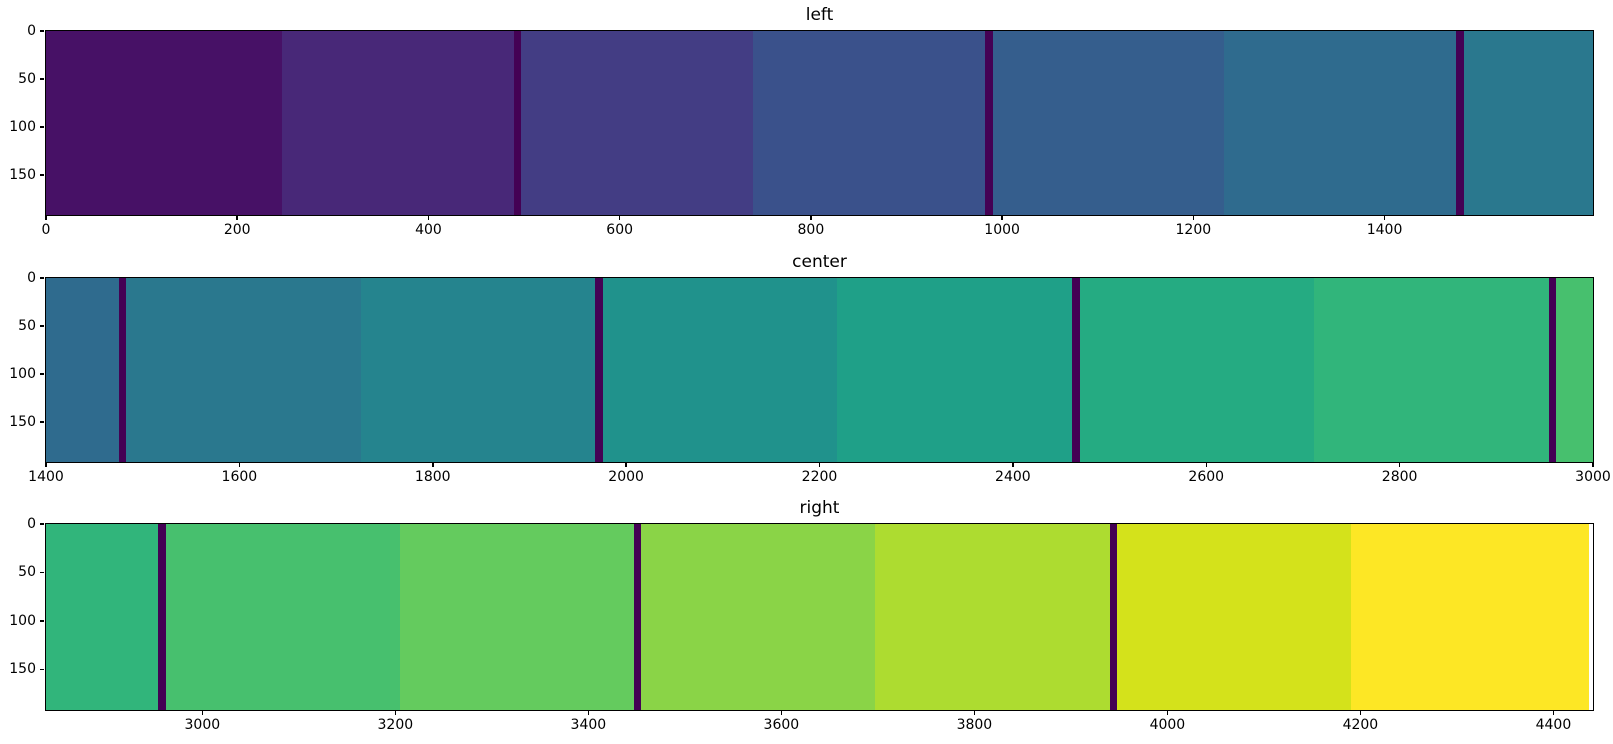  What do you see at coordinates (428, 230) in the screenshot?
I see `x-tick-label: 400` at bounding box center [428, 230].